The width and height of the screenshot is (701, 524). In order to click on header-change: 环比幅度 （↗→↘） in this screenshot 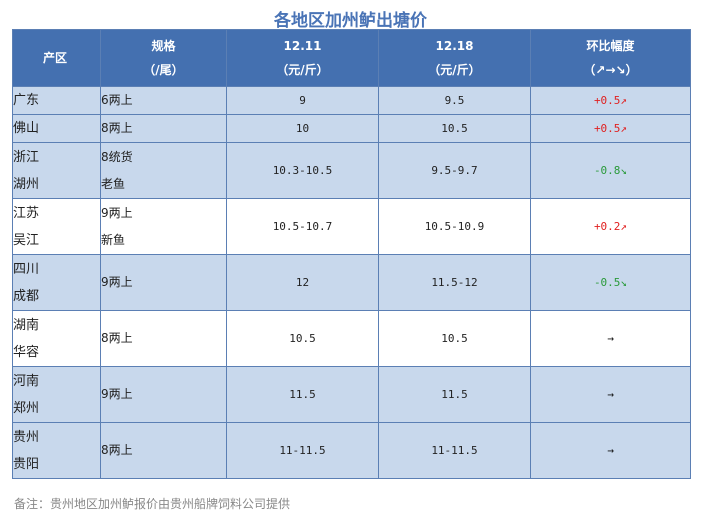, I will do `click(610, 58)`.